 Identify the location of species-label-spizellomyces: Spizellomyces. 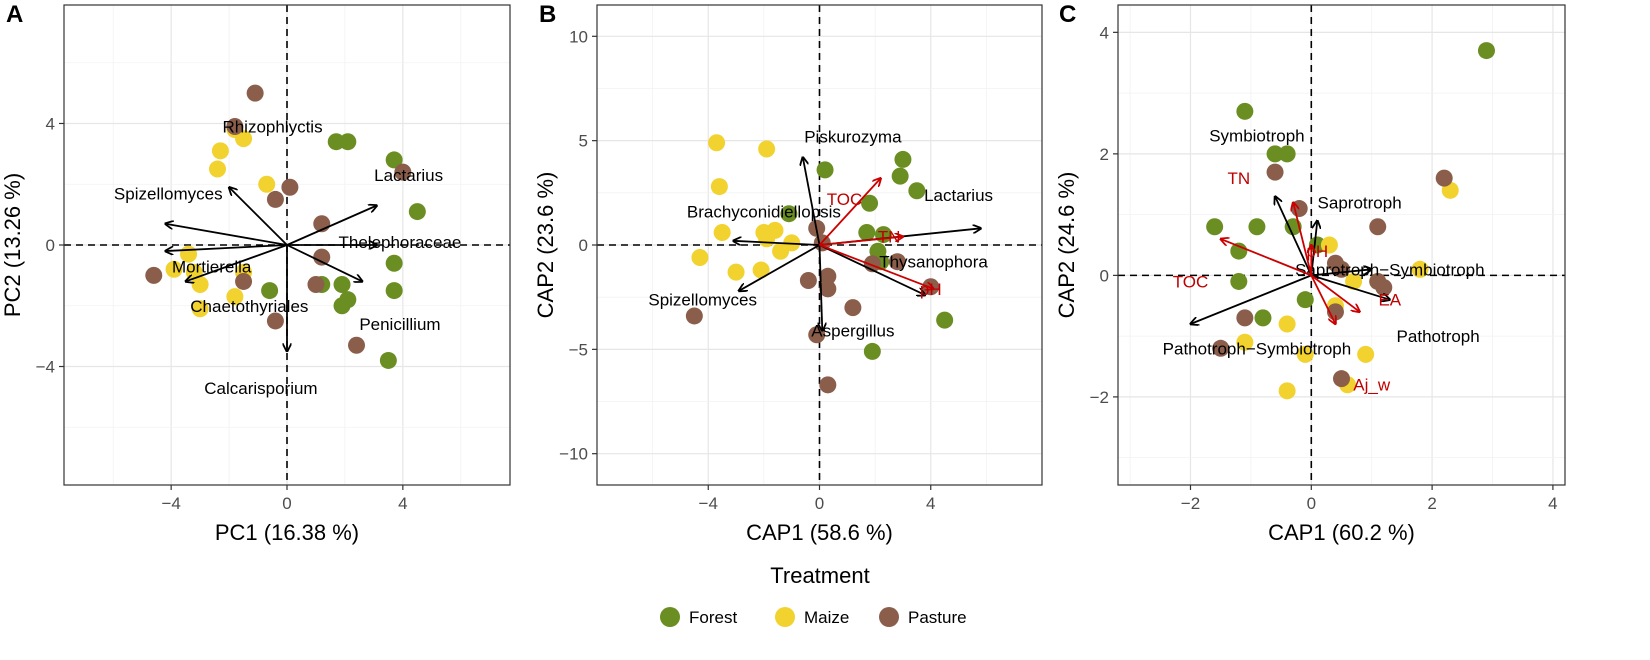
(702, 299).